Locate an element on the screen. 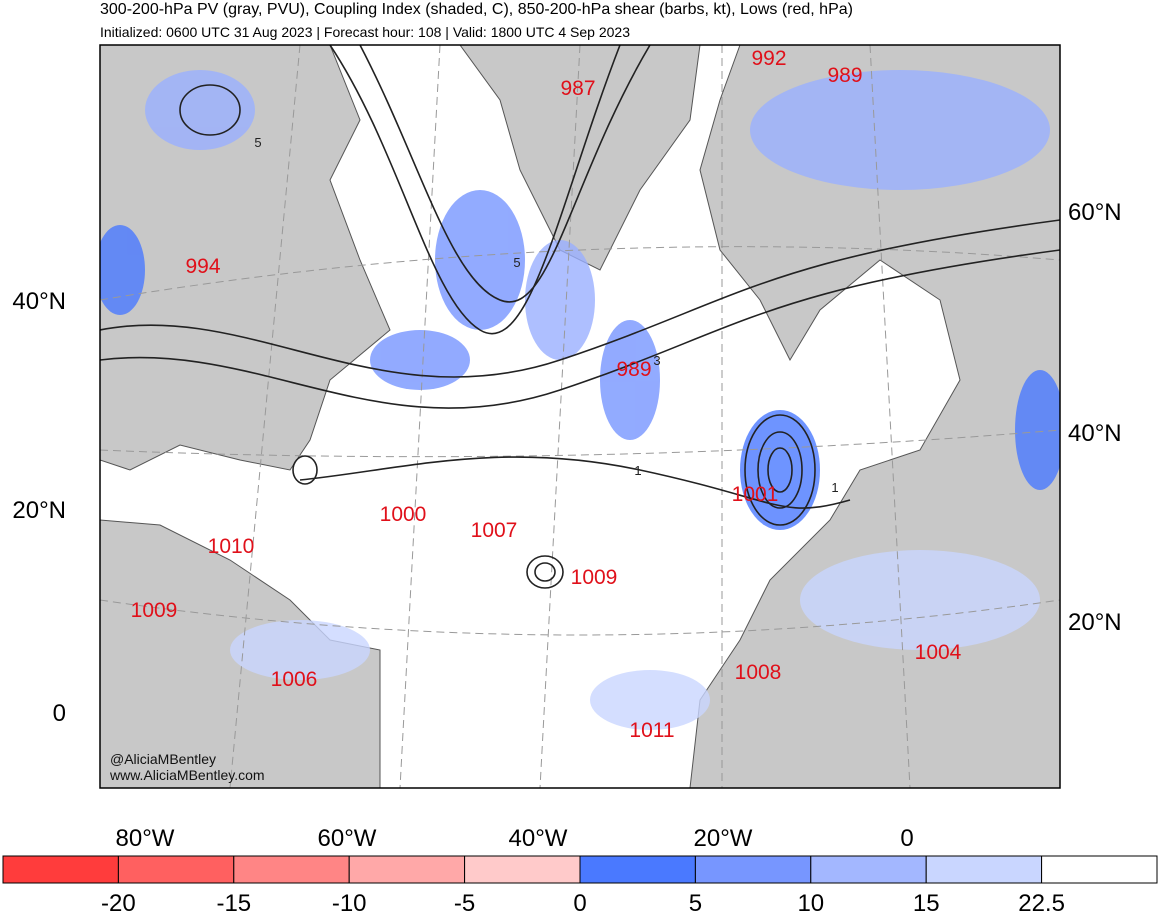 The width and height of the screenshot is (1160, 912). contour-label: 3 is located at coordinates (656, 360).